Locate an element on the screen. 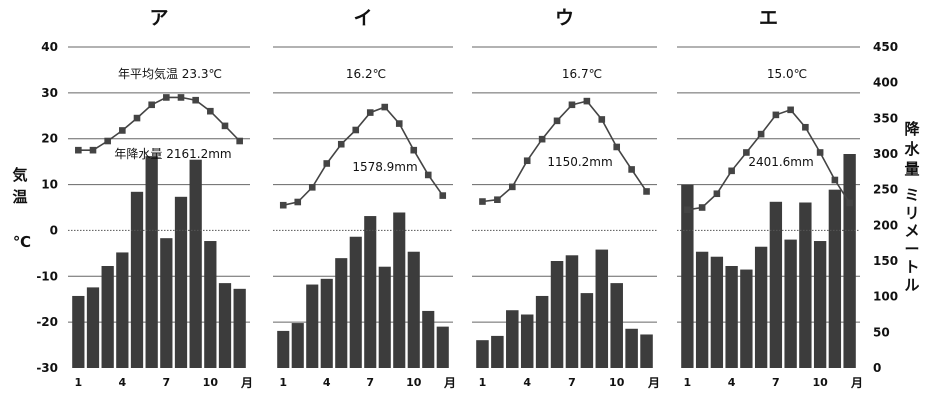  annual-precipitation-label: 1150.2mm is located at coordinates (579, 162).